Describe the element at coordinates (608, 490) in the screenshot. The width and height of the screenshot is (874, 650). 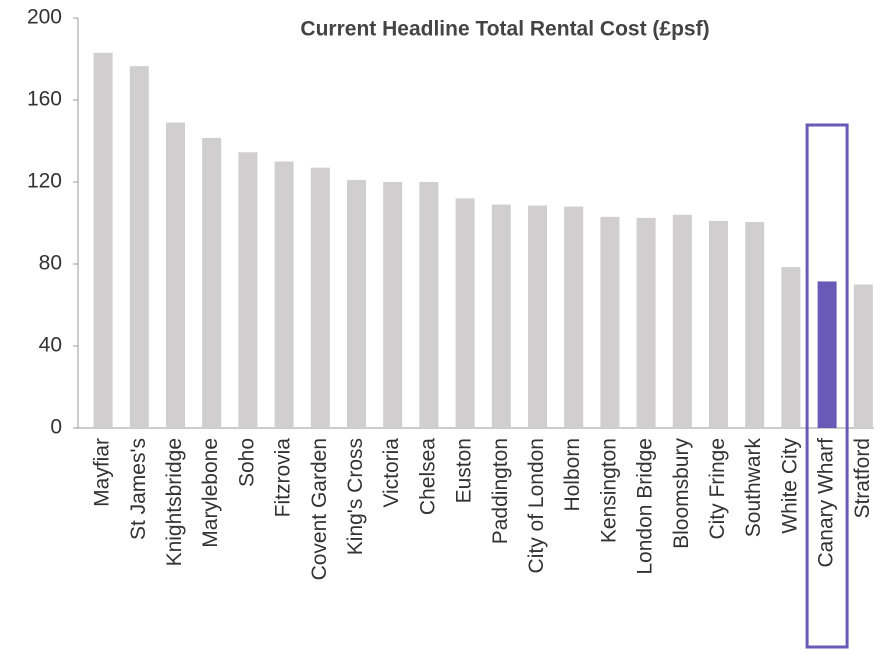
I see `x-tick-label: Kensington` at that location.